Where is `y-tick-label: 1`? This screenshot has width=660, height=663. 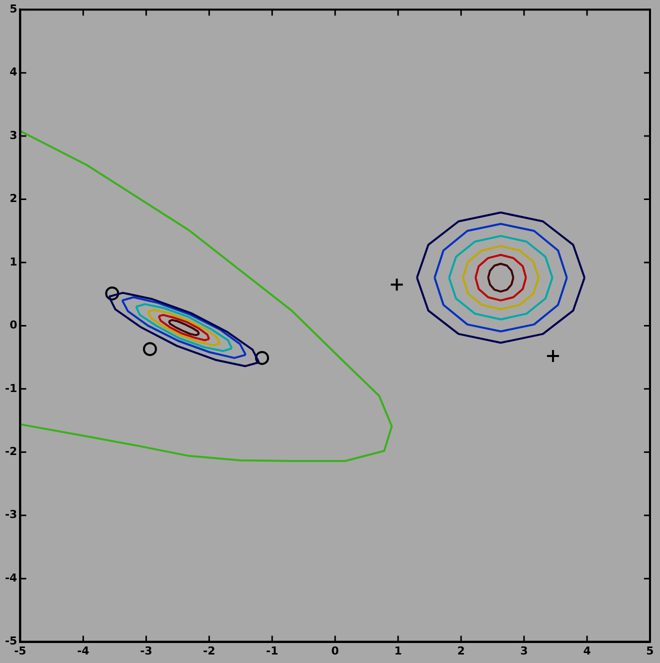
y-tick-label: 1 is located at coordinates (14, 261).